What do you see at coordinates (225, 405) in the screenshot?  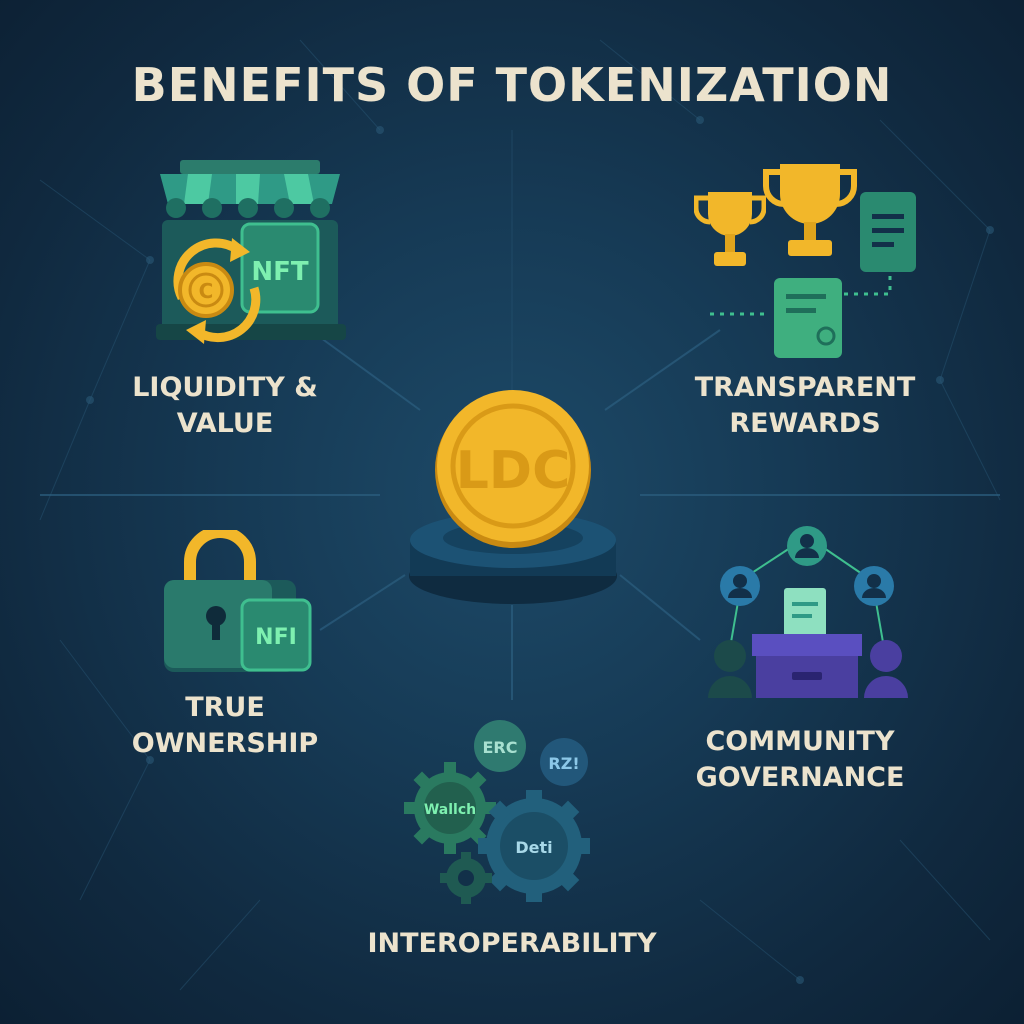 I see `liquidity-value-label: LIQUIDITY & VALUE` at bounding box center [225, 405].